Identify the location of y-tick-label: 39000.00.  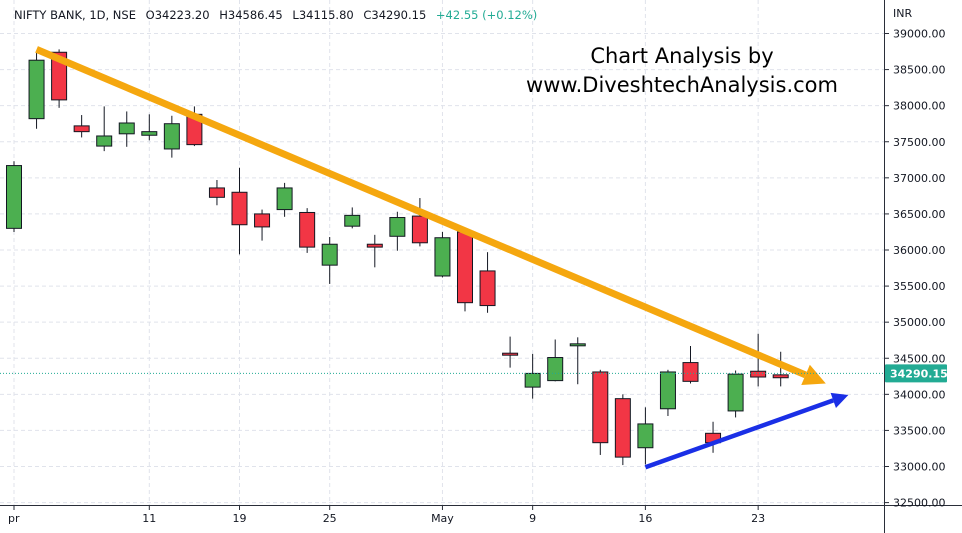
(919, 34).